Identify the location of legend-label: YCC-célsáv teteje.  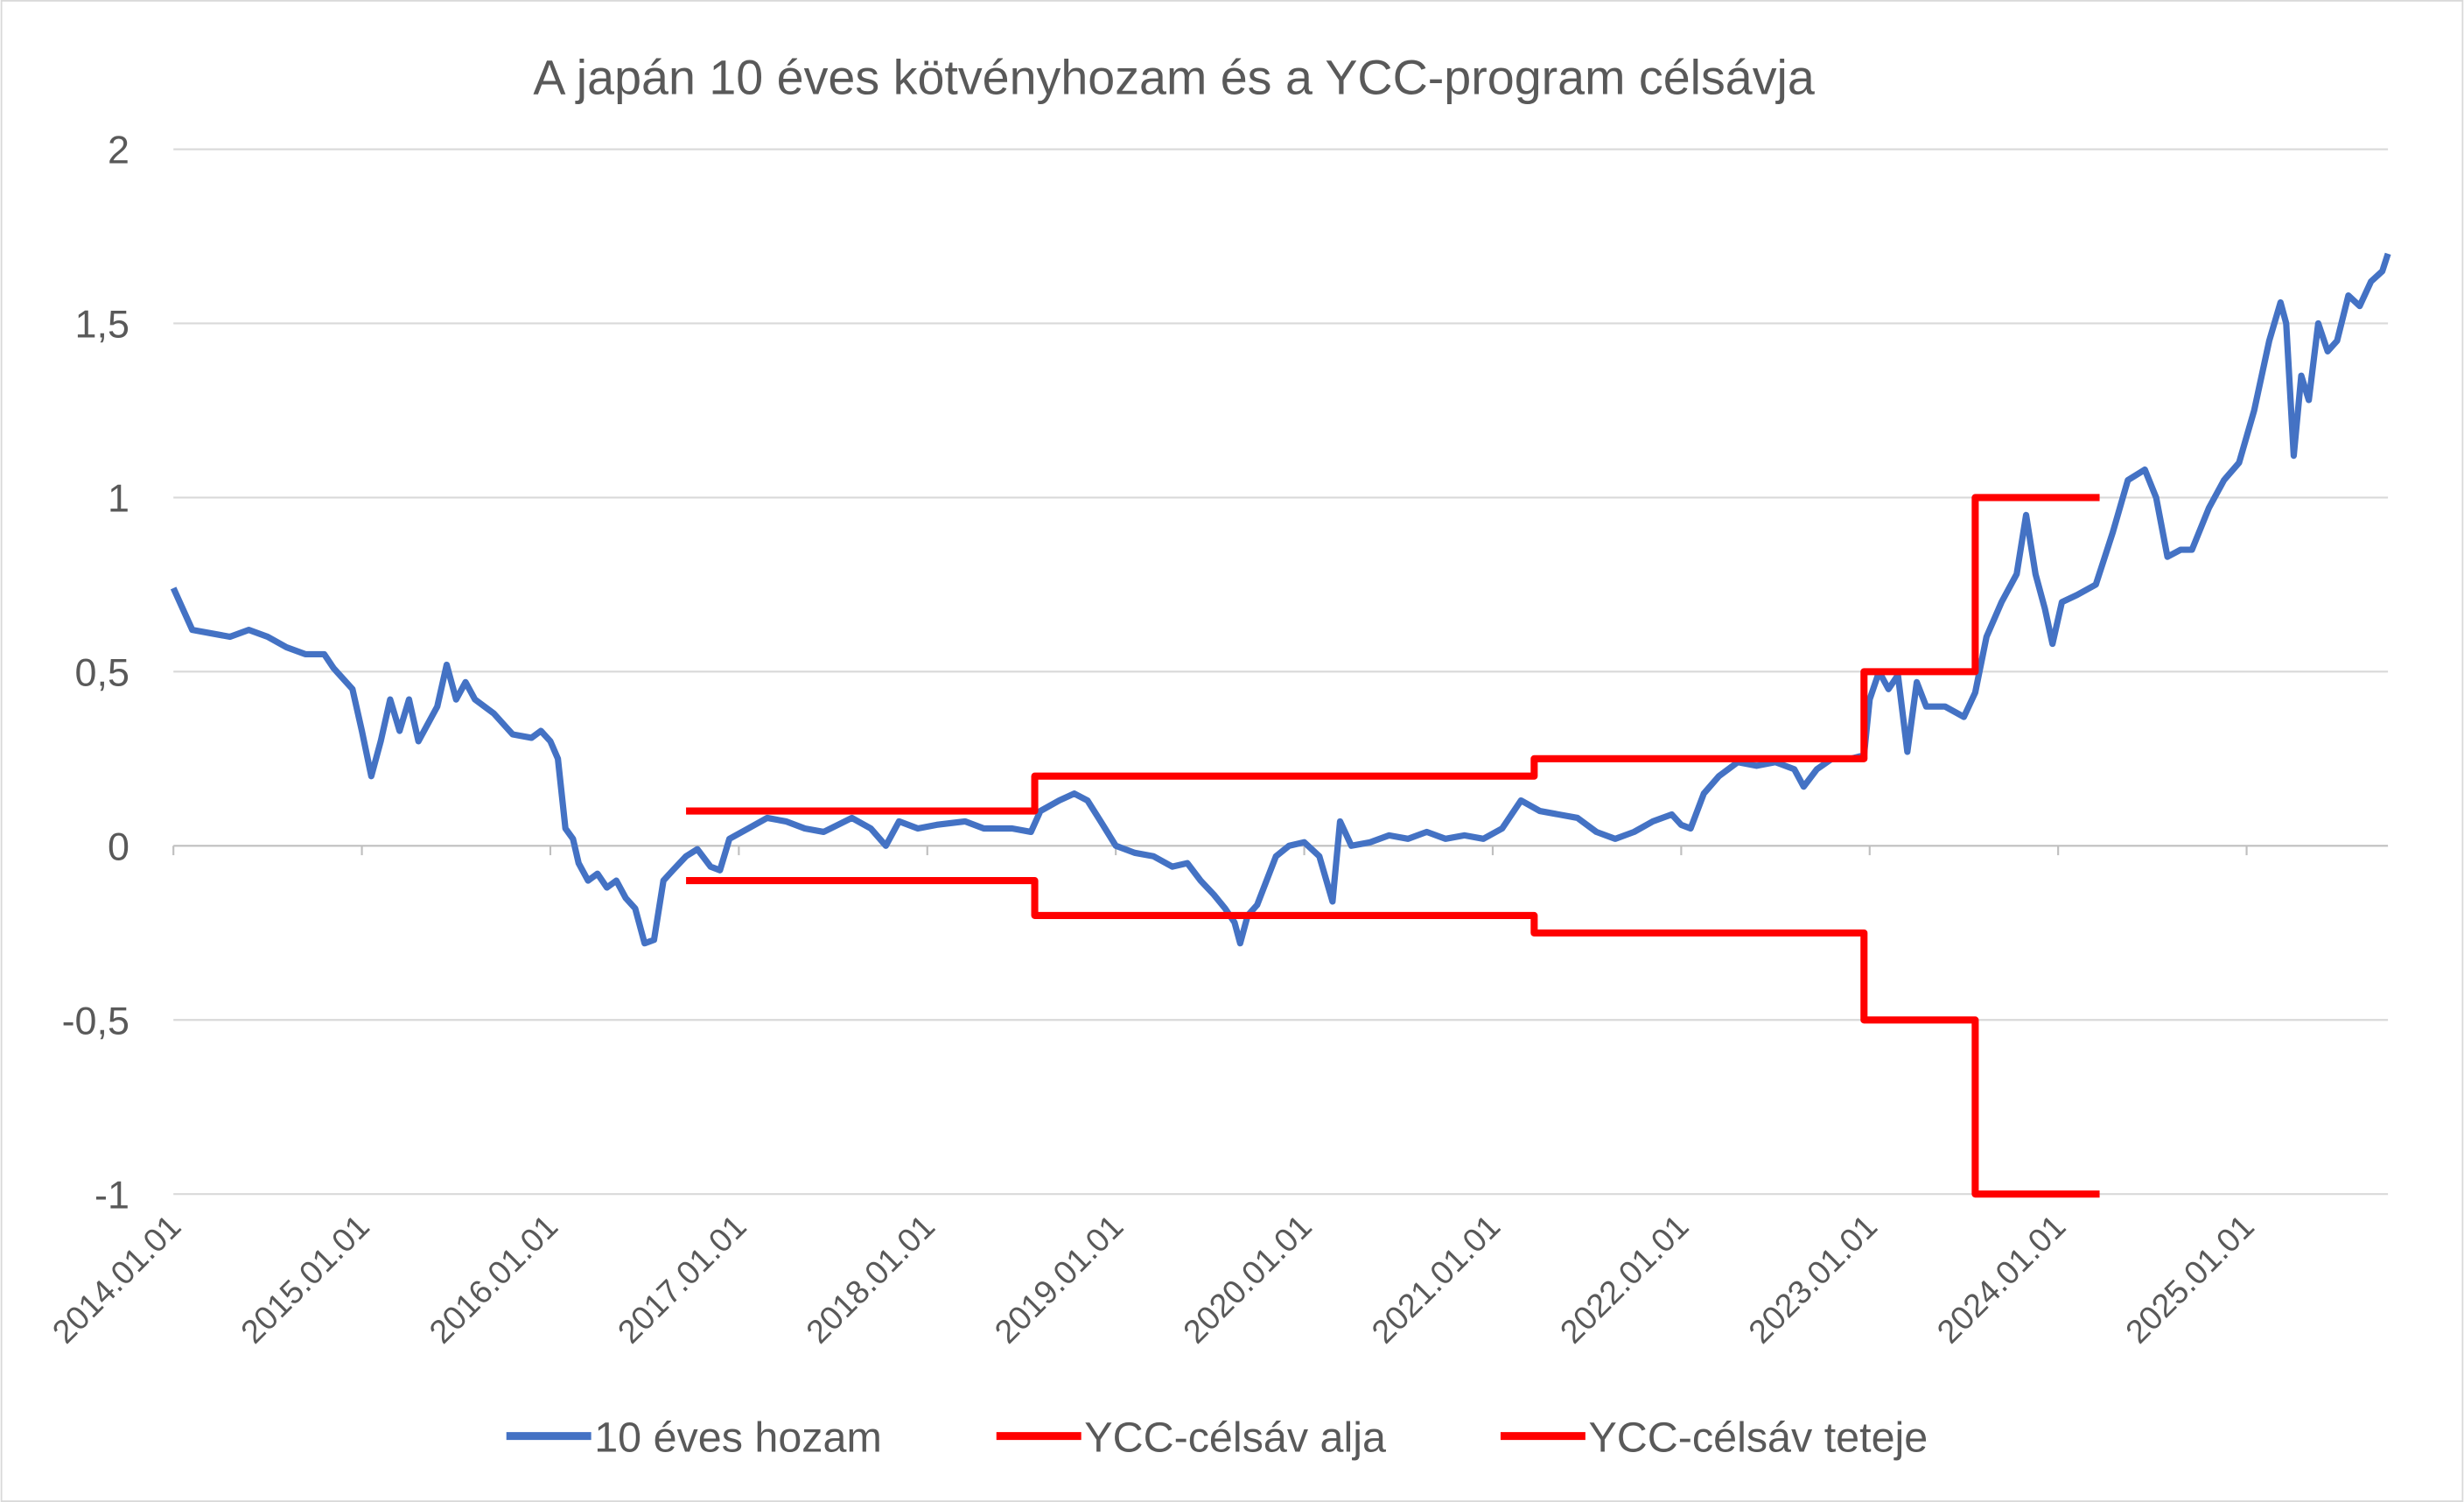
(1758, 1438).